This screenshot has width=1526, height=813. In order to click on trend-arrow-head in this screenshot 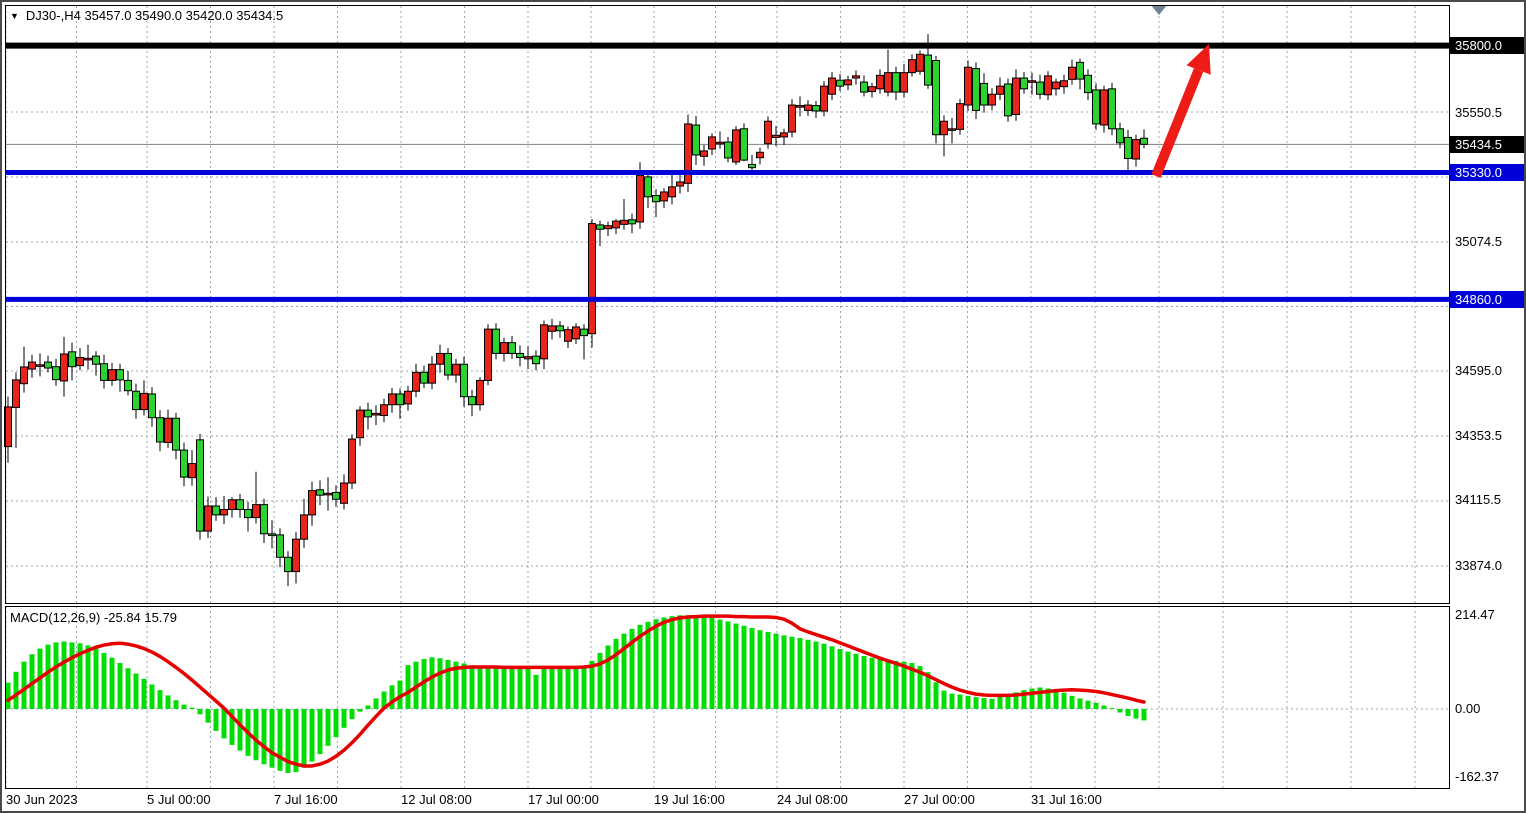, I will do `click(1198, 59)`.